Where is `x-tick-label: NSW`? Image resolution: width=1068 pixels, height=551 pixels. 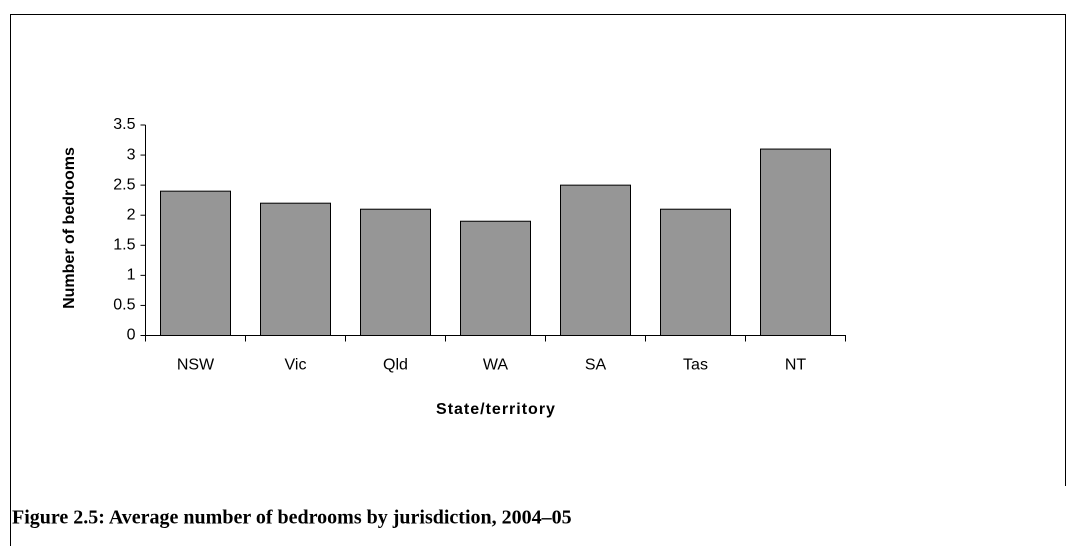 x-tick-label: NSW is located at coordinates (196, 365).